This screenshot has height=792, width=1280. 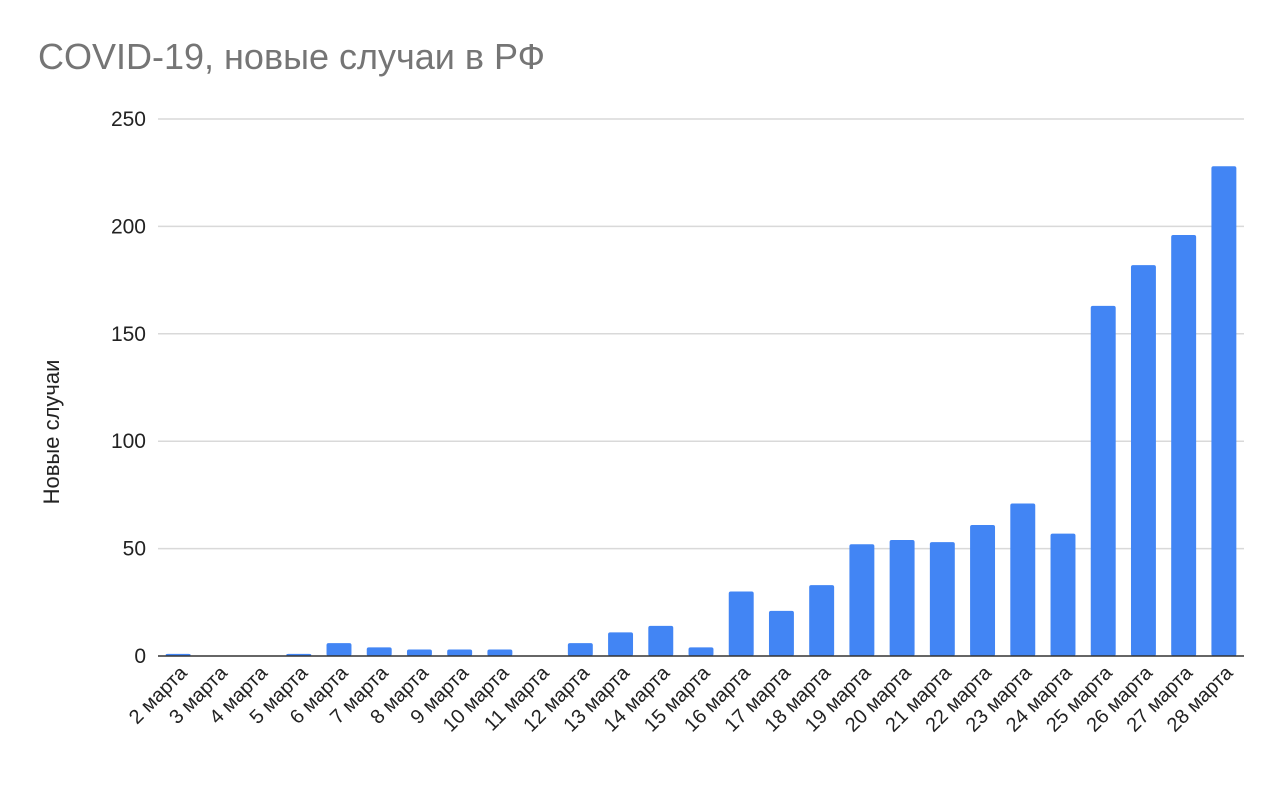 What do you see at coordinates (128, 441) in the screenshot?
I see `y-tick-label: 100` at bounding box center [128, 441].